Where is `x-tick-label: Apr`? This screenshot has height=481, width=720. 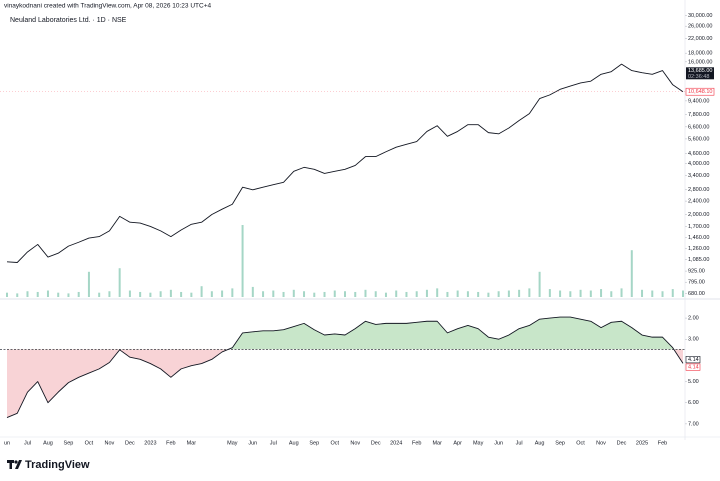
x-tick-label: Apr is located at coordinates (457, 443).